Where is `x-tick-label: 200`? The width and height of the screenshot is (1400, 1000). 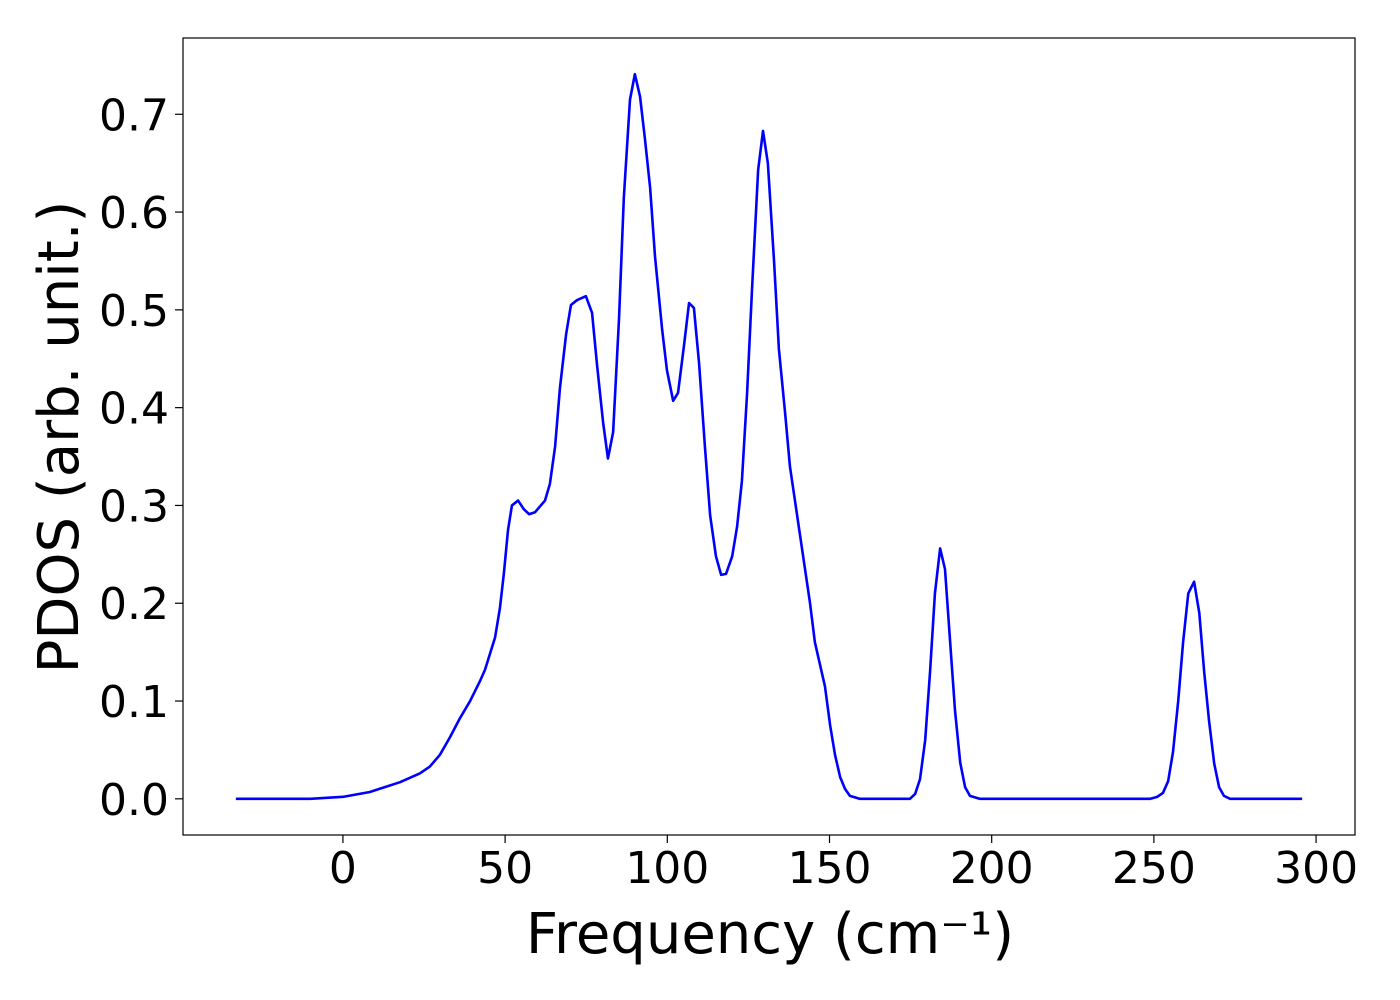 x-tick-label: 200 is located at coordinates (992, 868).